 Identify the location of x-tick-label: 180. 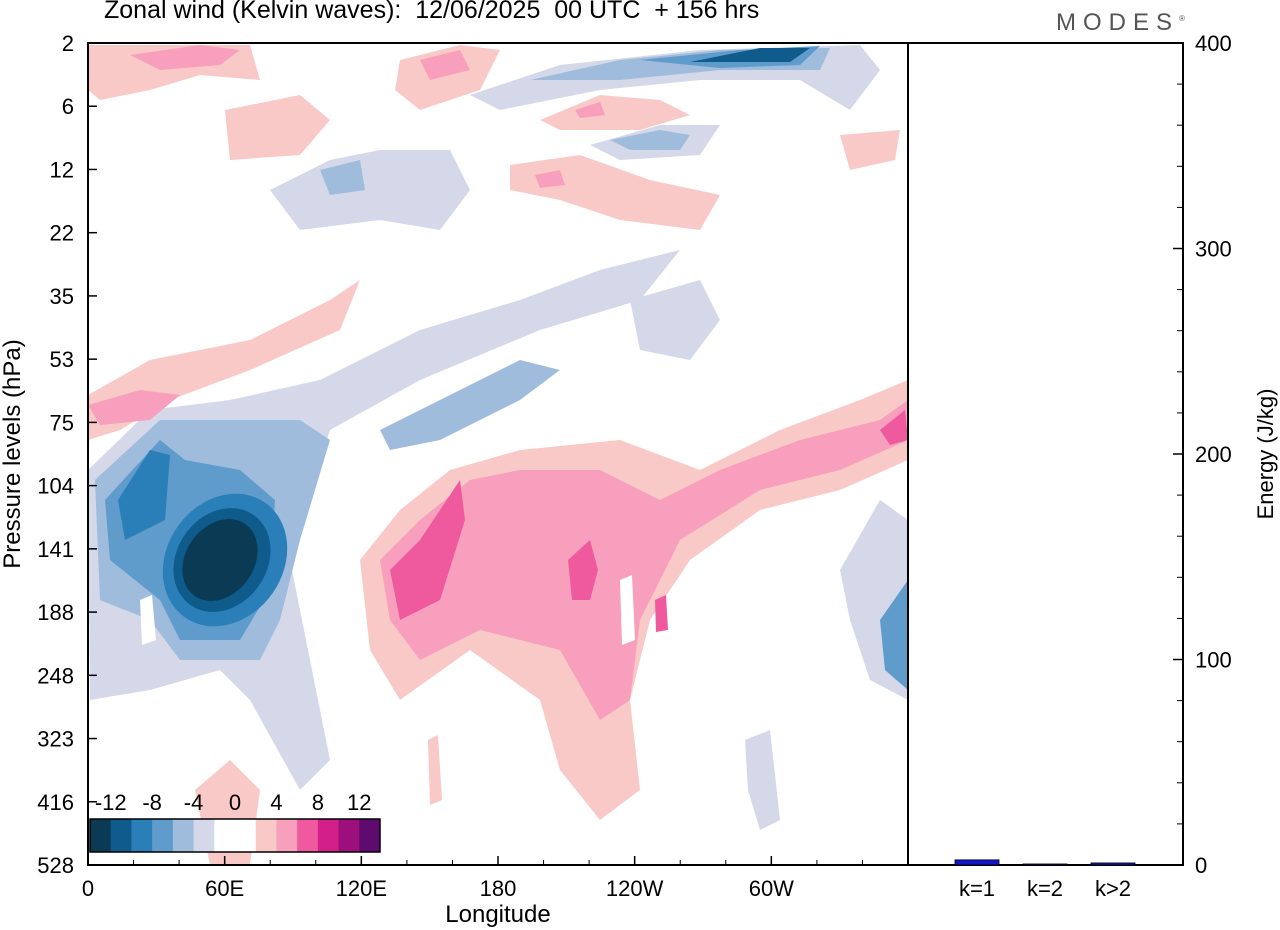
(498, 888).